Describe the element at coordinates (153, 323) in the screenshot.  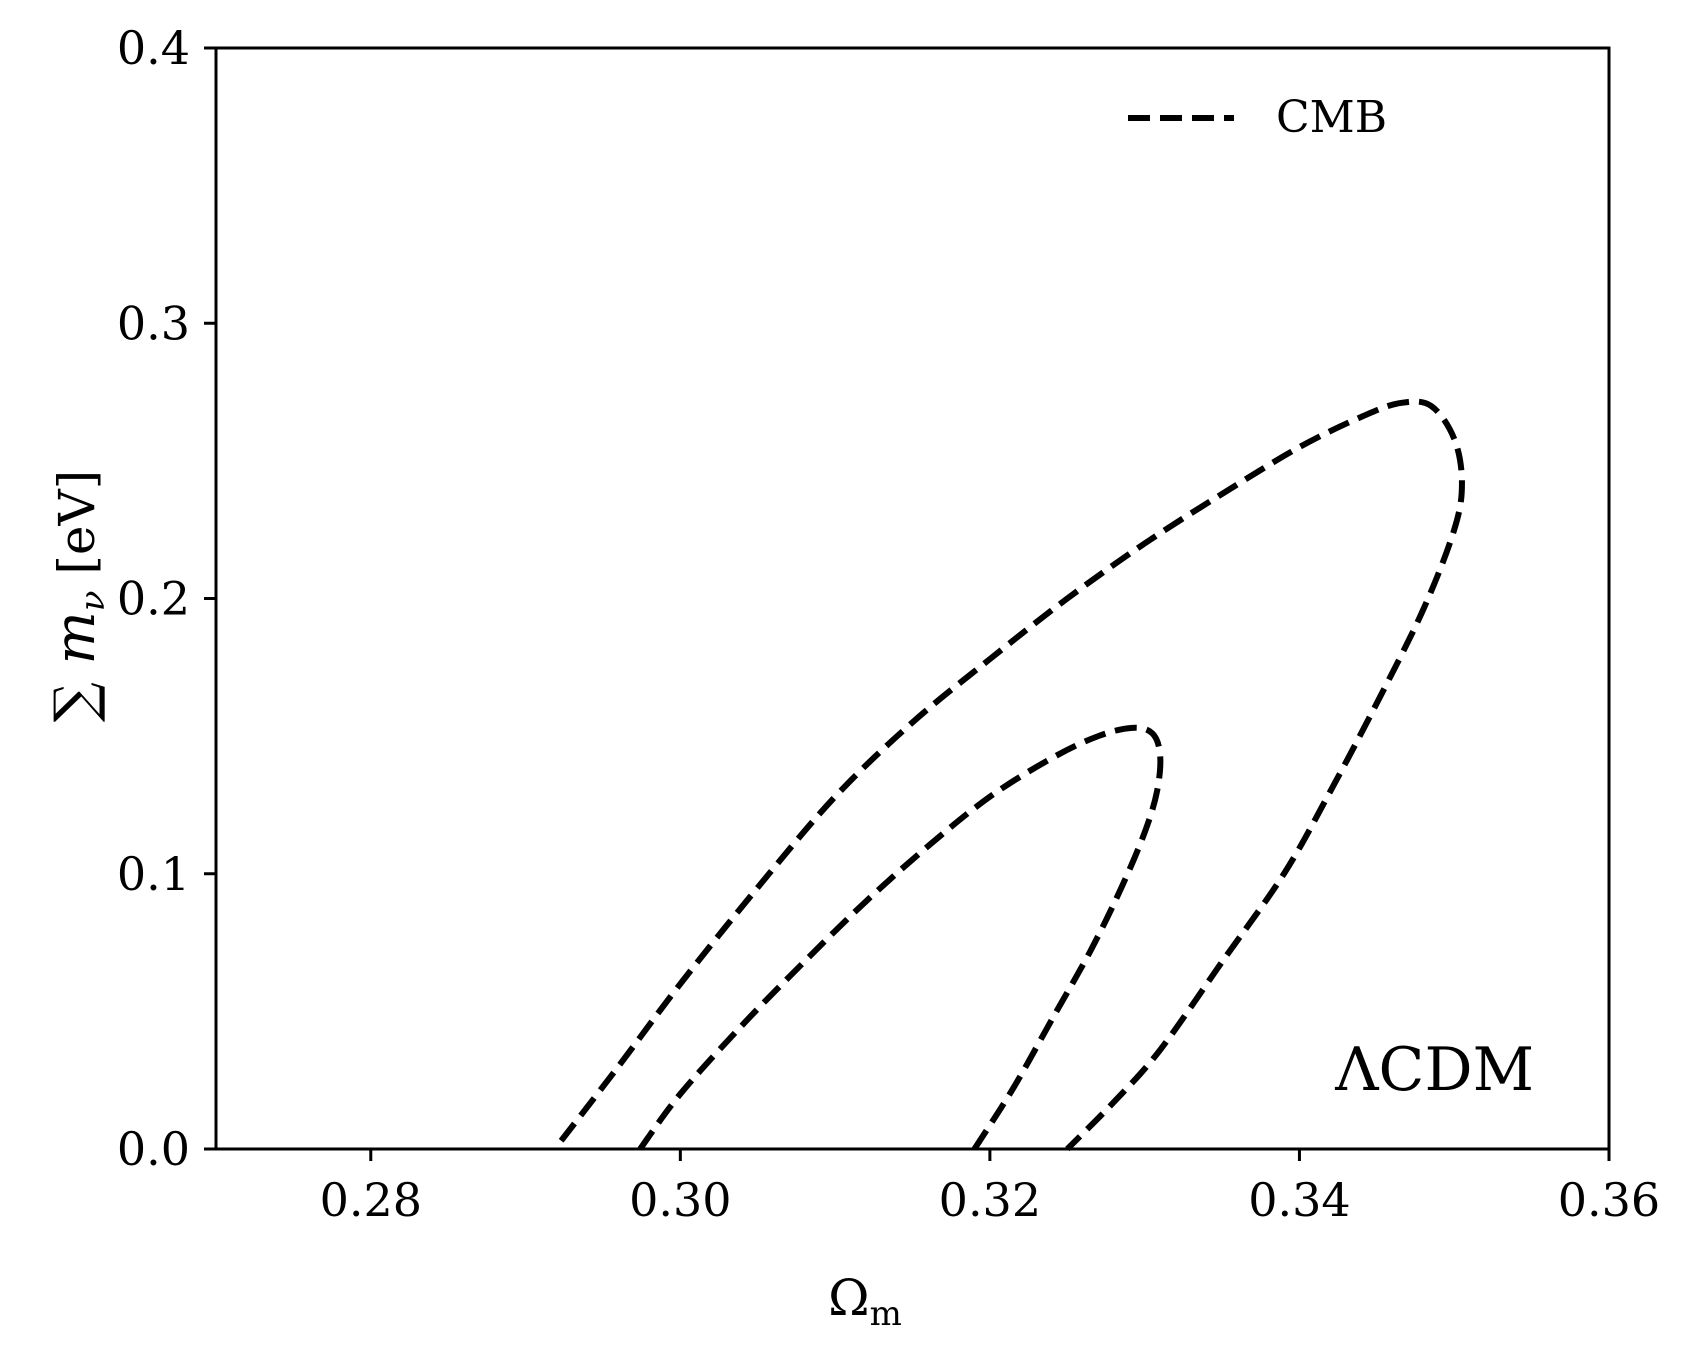
I see `y-tick-label: 0.3` at that location.